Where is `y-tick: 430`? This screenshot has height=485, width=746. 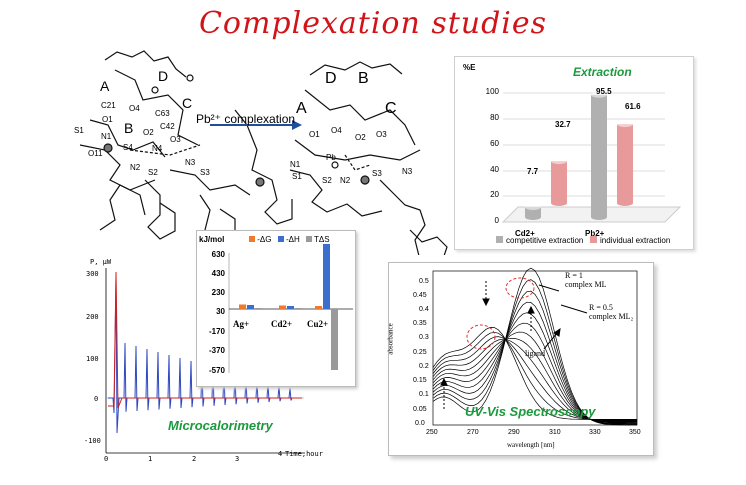 y-tick: 430 is located at coordinates (218, 273).